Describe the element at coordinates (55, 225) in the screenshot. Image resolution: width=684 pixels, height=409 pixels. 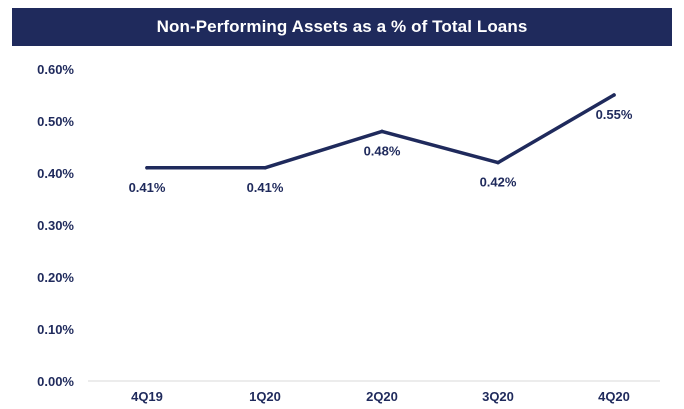
I see `y-tick-label: 0.30%` at that location.